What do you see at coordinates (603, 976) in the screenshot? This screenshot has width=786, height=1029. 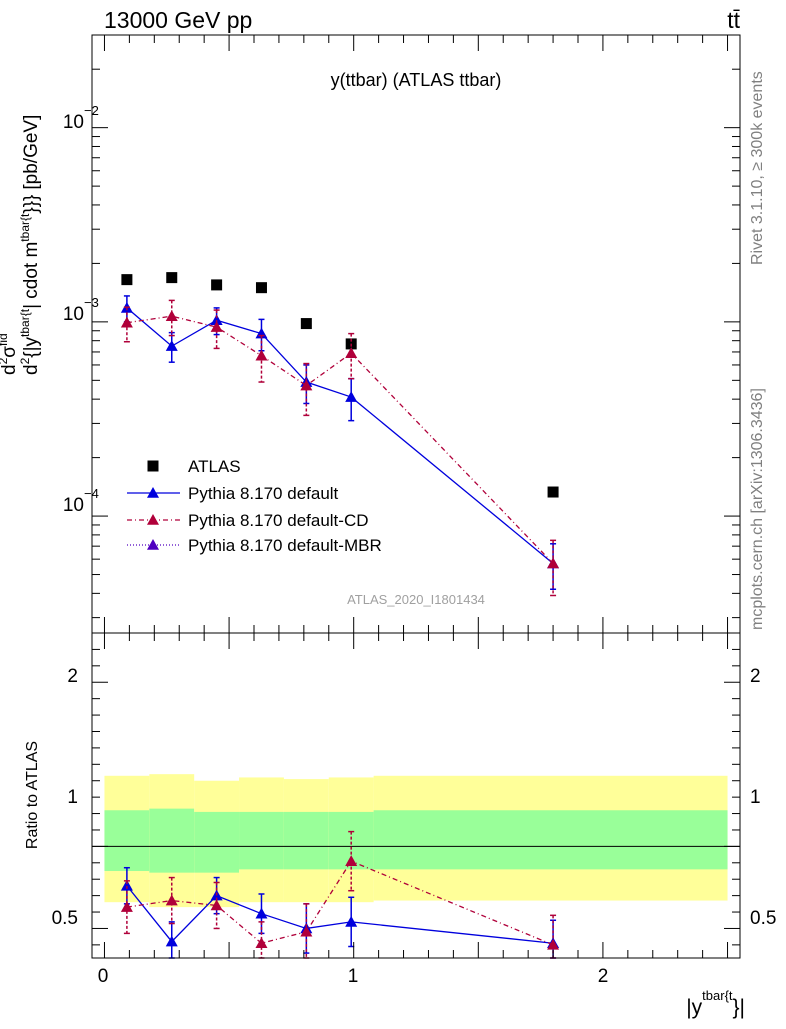 I see `x-tick-label: 2` at bounding box center [603, 976].